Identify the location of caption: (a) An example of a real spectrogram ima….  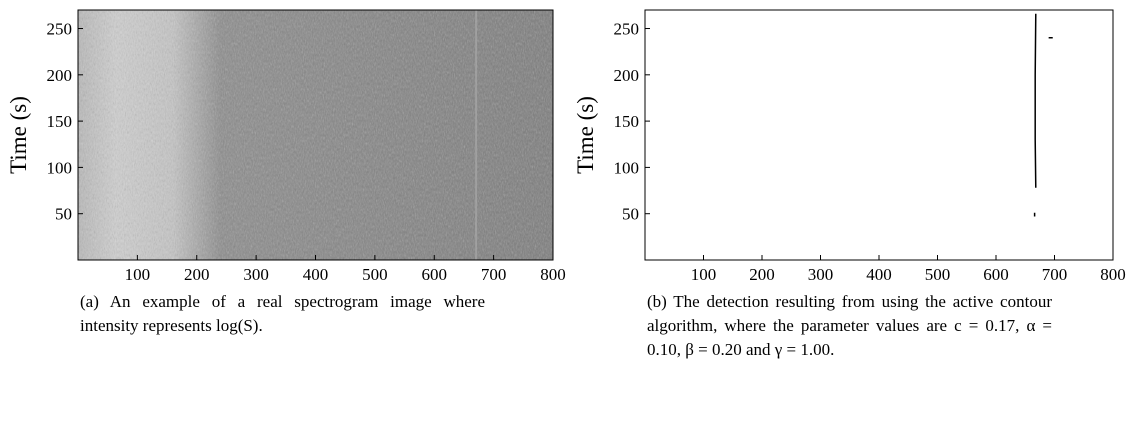
(282, 313).